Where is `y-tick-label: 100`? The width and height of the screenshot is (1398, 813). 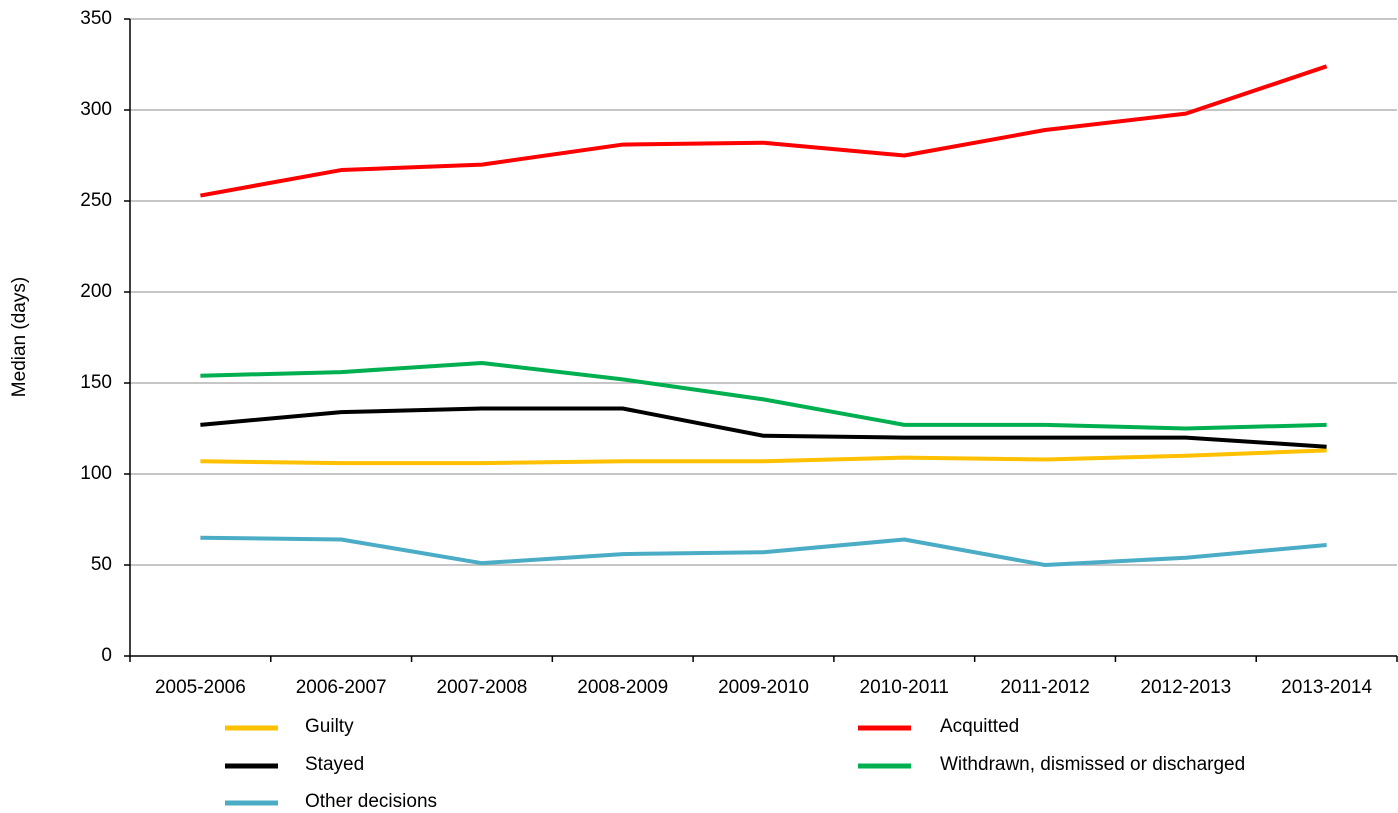
y-tick-label: 100 is located at coordinates (96, 473).